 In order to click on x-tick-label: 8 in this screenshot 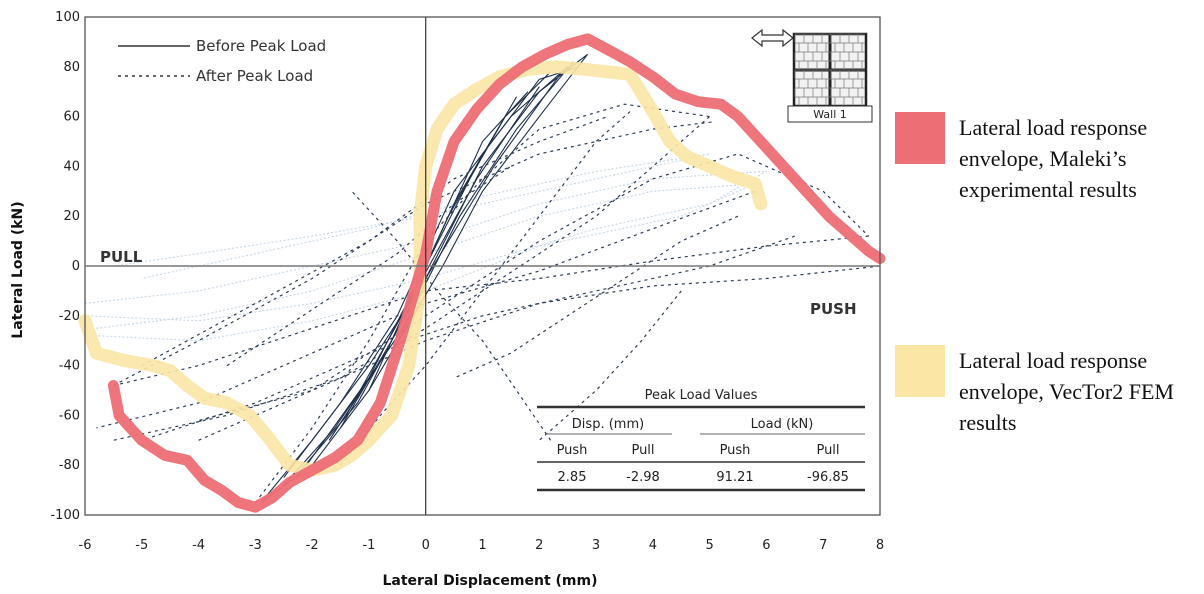, I will do `click(880, 545)`.